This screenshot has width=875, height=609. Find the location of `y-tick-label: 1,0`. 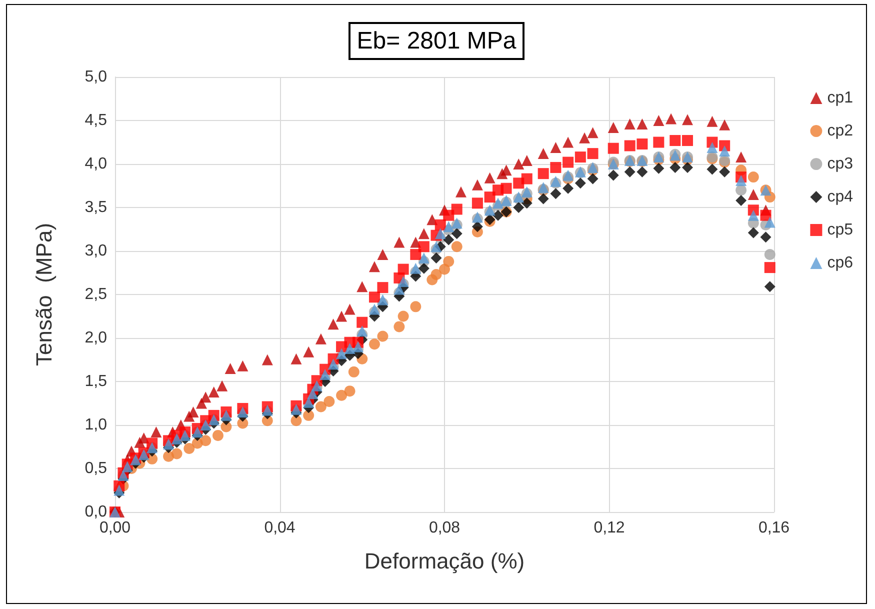

y-tick-label: 1,0 is located at coordinates (96, 425).